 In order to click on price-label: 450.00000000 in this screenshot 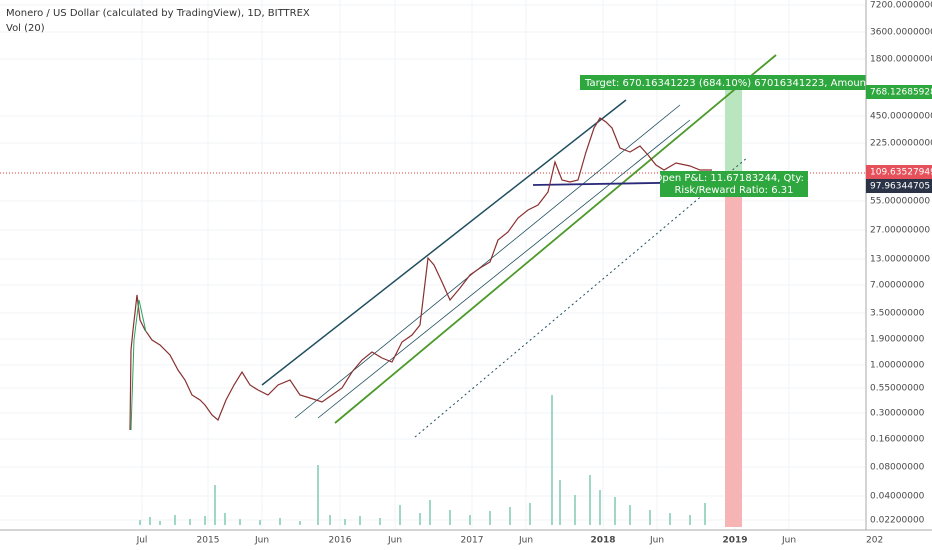, I will do `click(901, 117)`.